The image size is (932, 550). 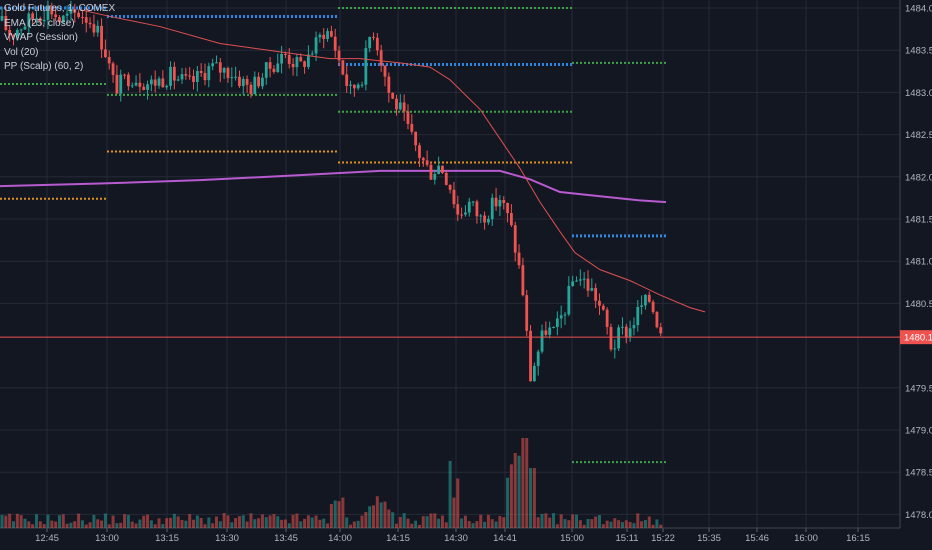 I want to click on symbol-title: Gold Futures, 1, COMEX, so click(x=60, y=8).